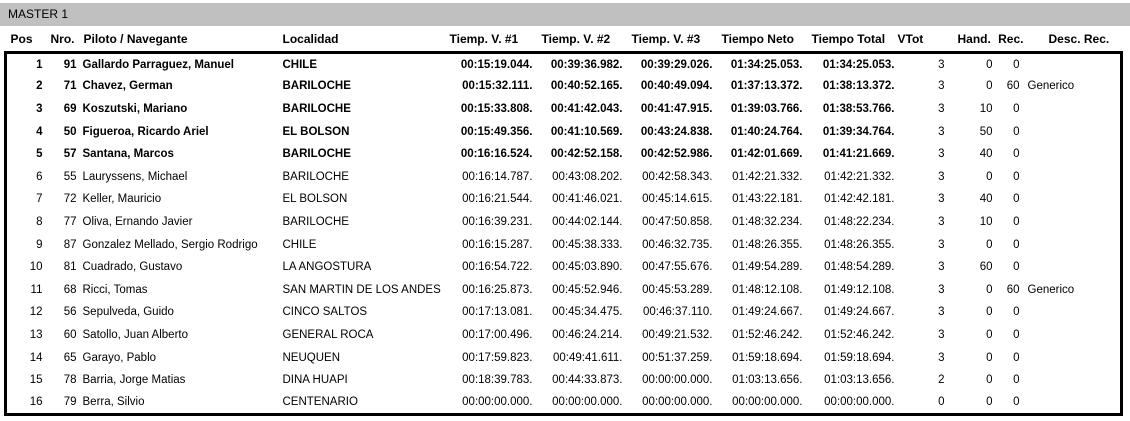  Describe the element at coordinates (767, 312) in the screenshot. I see `cell-tiempo-neto: 01:49:24.667.` at that location.